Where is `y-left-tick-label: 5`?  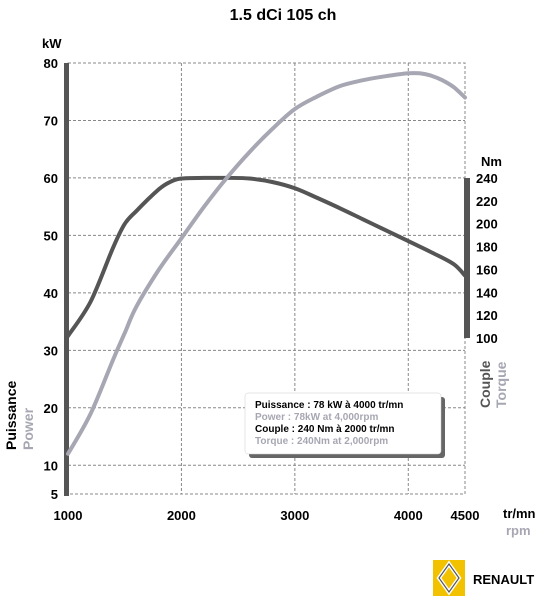 y-left-tick-label: 5 is located at coordinates (54, 494).